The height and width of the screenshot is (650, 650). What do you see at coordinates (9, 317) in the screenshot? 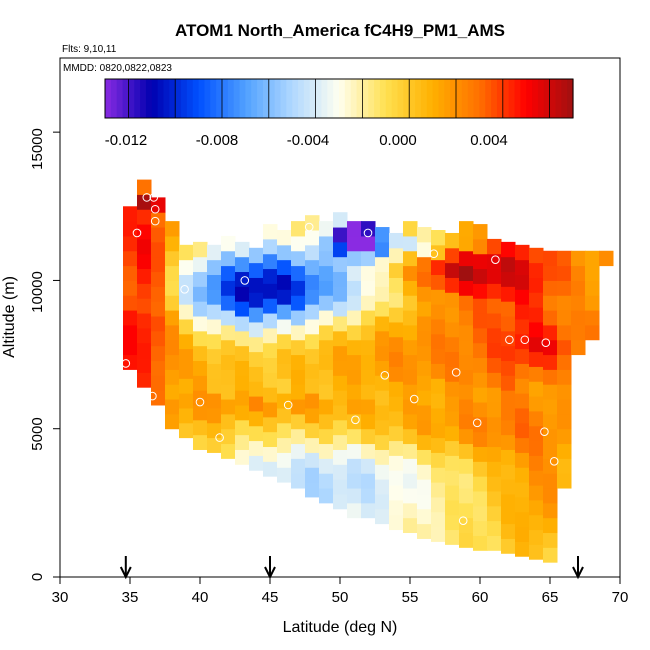
I see `y-axis-label: Altitude (m)` at bounding box center [9, 317].